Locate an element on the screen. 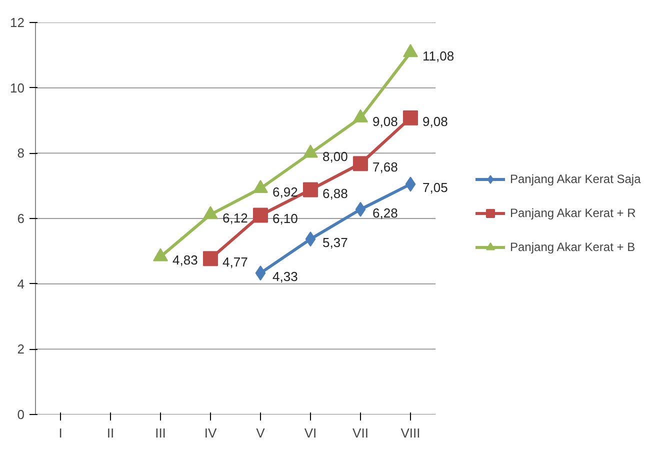  data-label: 6,88 is located at coordinates (335, 193).